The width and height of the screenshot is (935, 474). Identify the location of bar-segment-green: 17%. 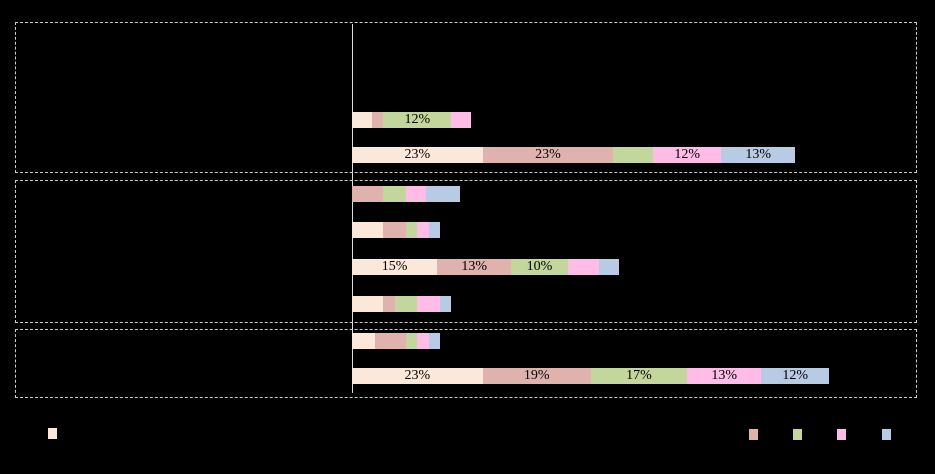
(639, 376).